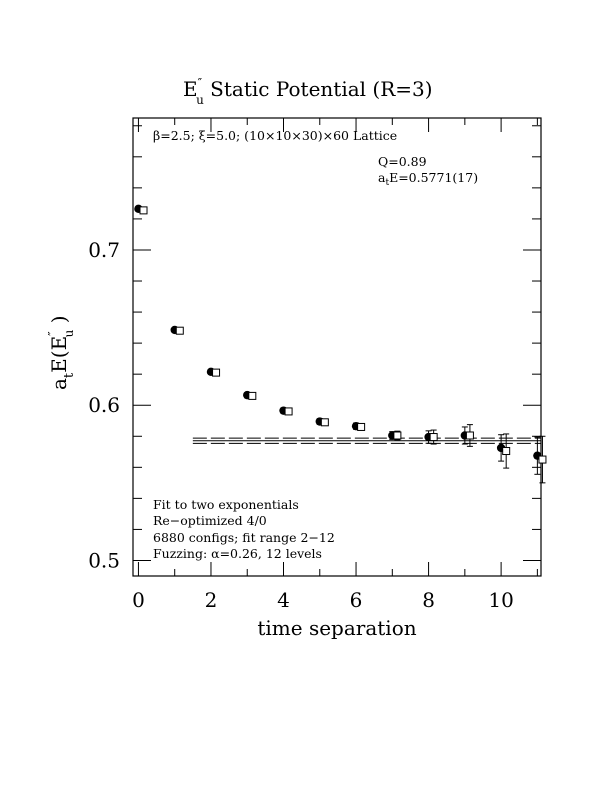  What do you see at coordinates (244, 537) in the screenshot?
I see `note-line-3: 6880 configs; fit range 2−12` at bounding box center [244, 537].